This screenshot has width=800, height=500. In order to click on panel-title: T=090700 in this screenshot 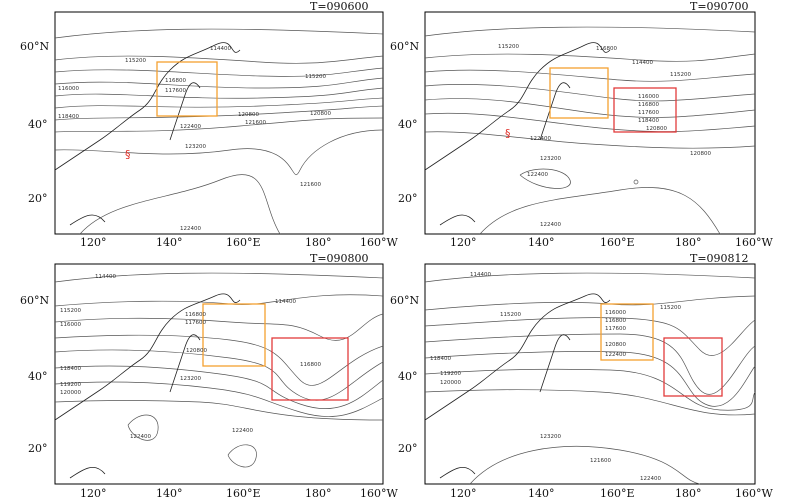, I will do `click(719, 6)`.